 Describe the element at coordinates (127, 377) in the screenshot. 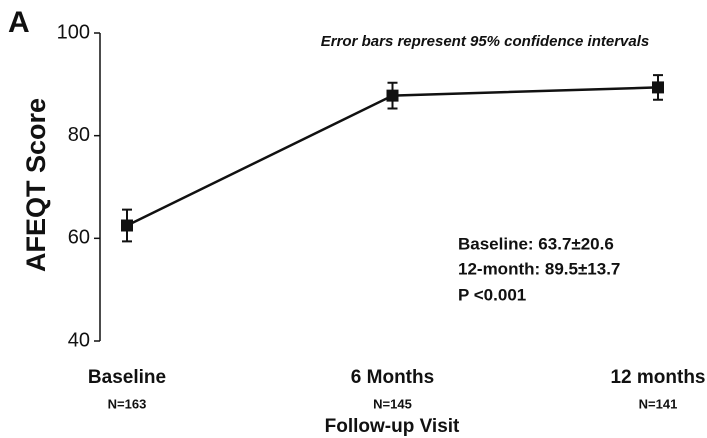

I see `x-tick-label: Baseline` at that location.